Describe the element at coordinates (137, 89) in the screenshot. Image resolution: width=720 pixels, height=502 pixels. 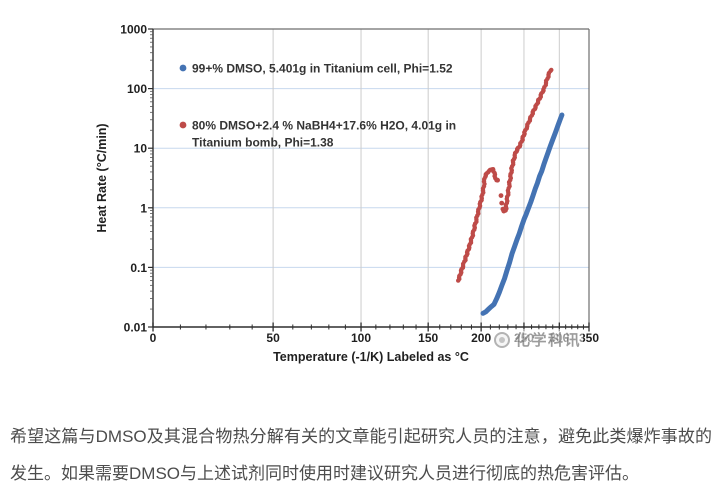
I see `y-tick-label: 100` at that location.